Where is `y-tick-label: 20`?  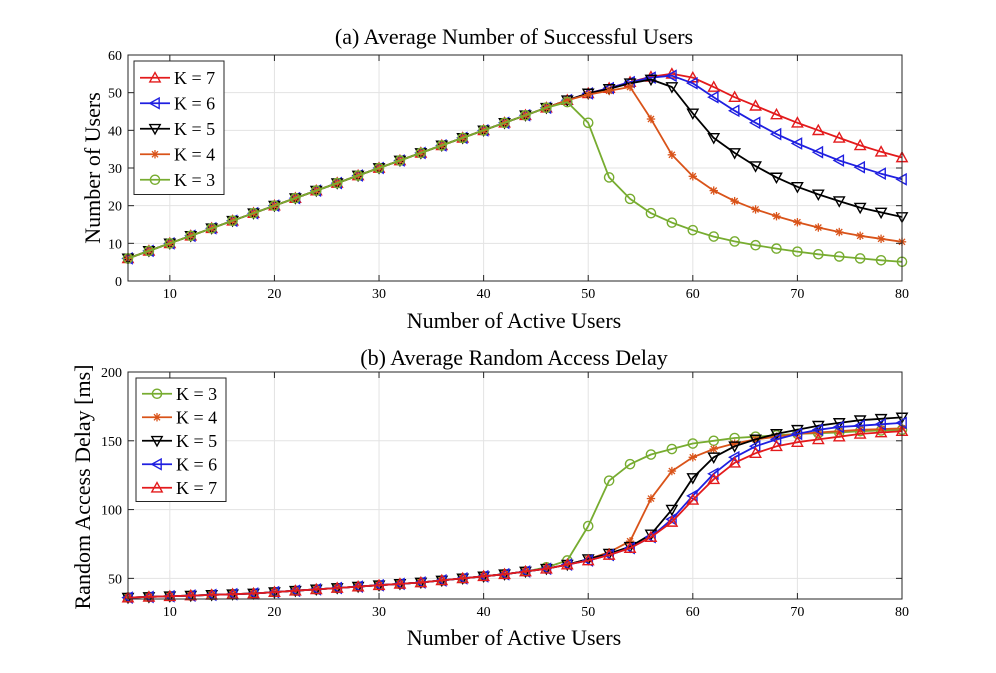 y-tick-label: 20 is located at coordinates (115, 207).